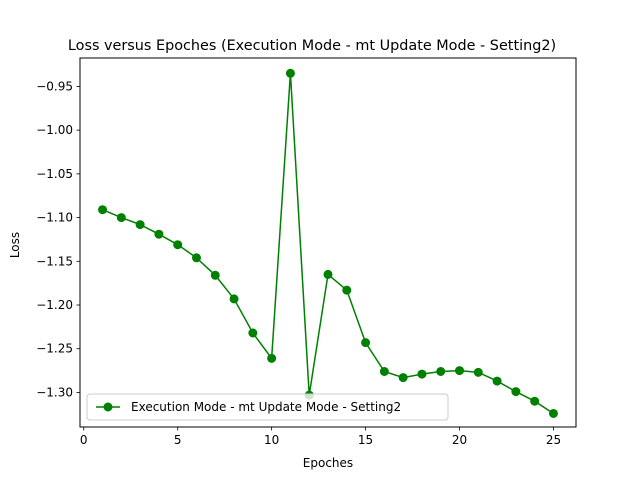  What do you see at coordinates (328, 463) in the screenshot?
I see `x-axis-label: Epoches` at bounding box center [328, 463].